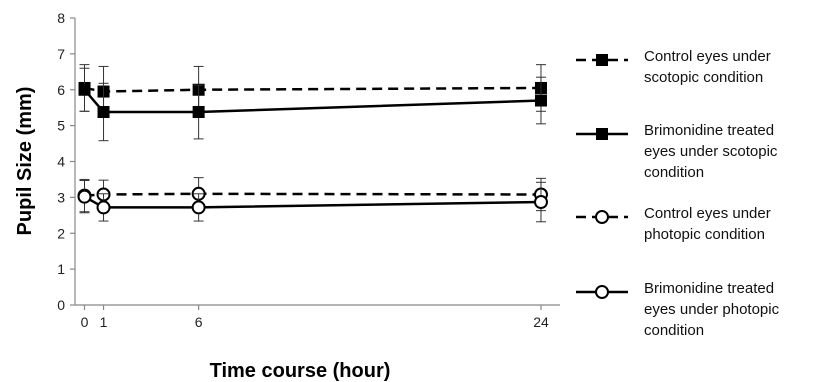  I want to click on x-tick-label: 1, so click(104, 322).